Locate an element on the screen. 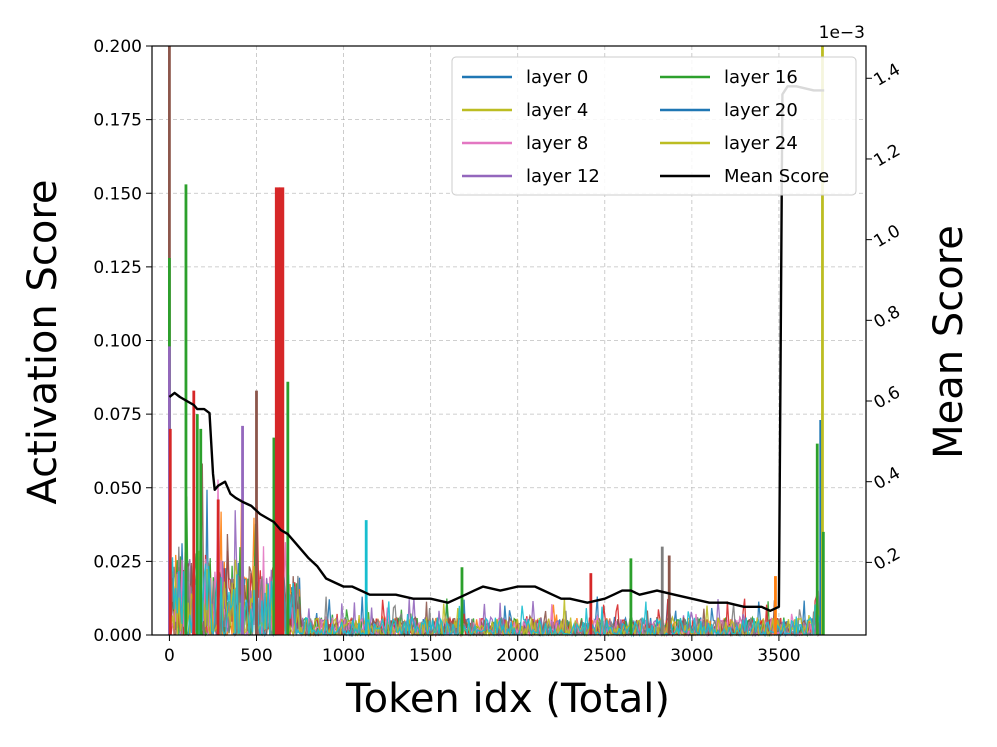 This screenshot has height=747, width=997. x-axis-title: Token idx (Total) is located at coordinates (507, 699).